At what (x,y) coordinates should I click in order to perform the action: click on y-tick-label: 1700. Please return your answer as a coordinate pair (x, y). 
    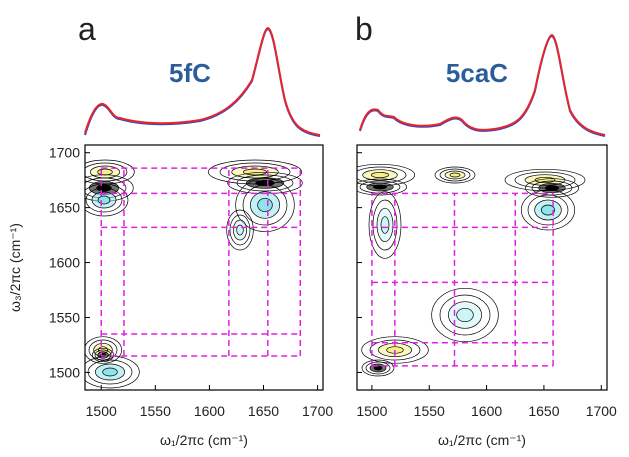
    Looking at the image, I should click on (64, 153).